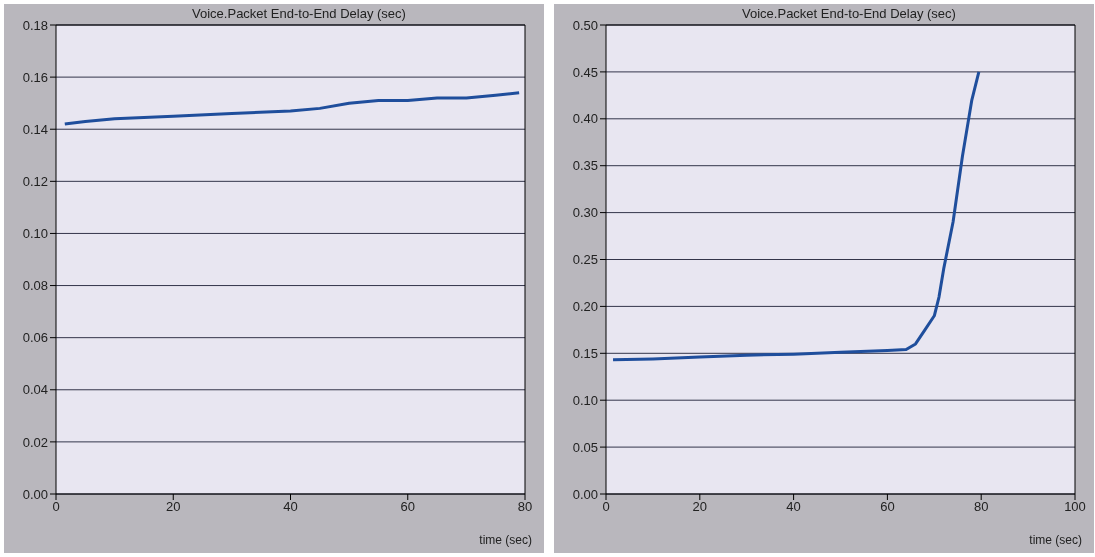  I want to click on y-tick-label: 0.50, so click(585, 25).